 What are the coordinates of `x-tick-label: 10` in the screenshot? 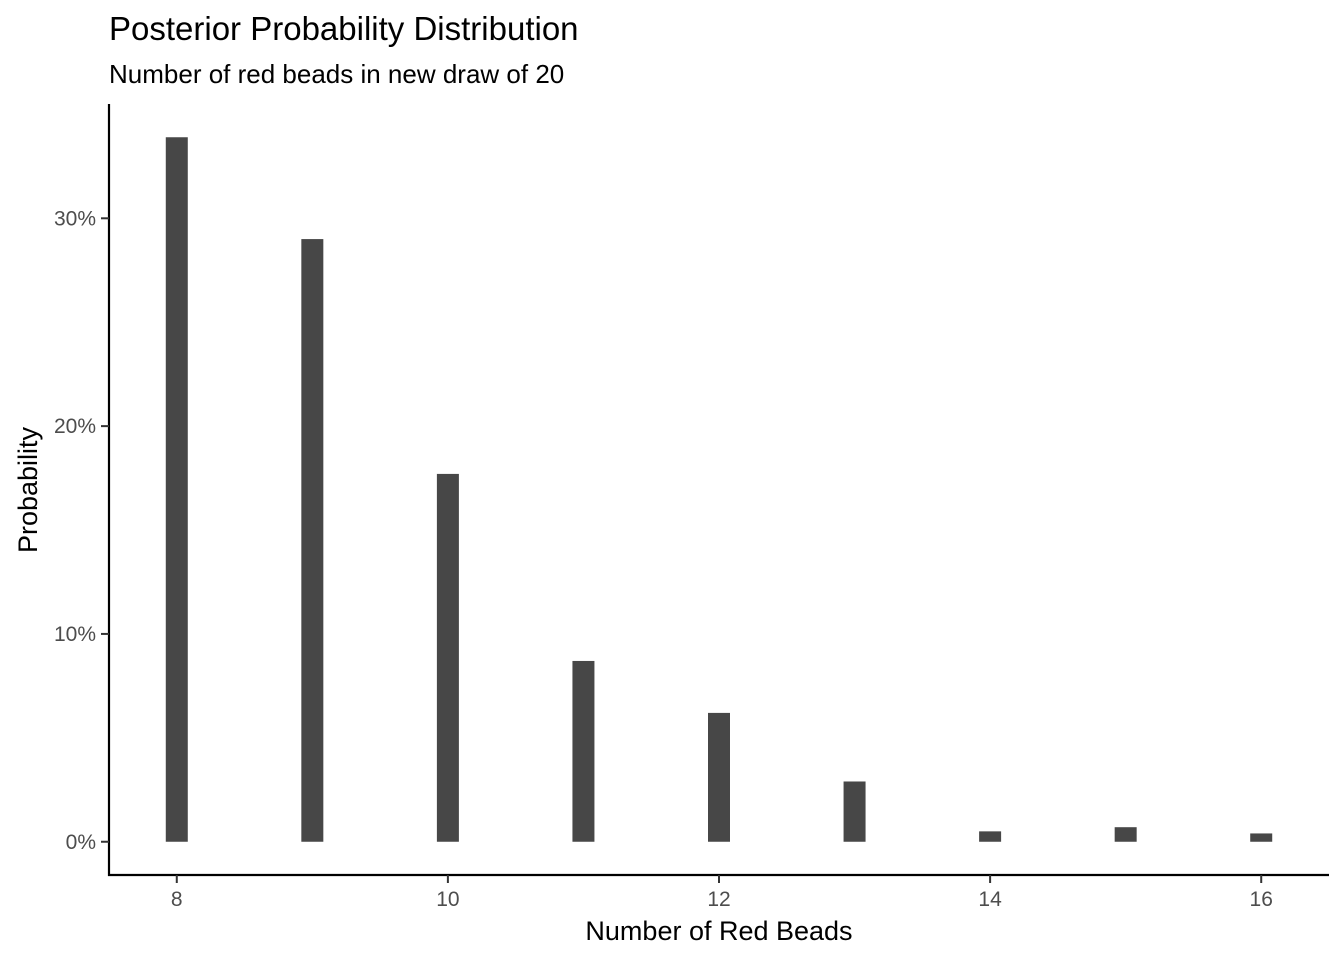 It's located at (447, 899).